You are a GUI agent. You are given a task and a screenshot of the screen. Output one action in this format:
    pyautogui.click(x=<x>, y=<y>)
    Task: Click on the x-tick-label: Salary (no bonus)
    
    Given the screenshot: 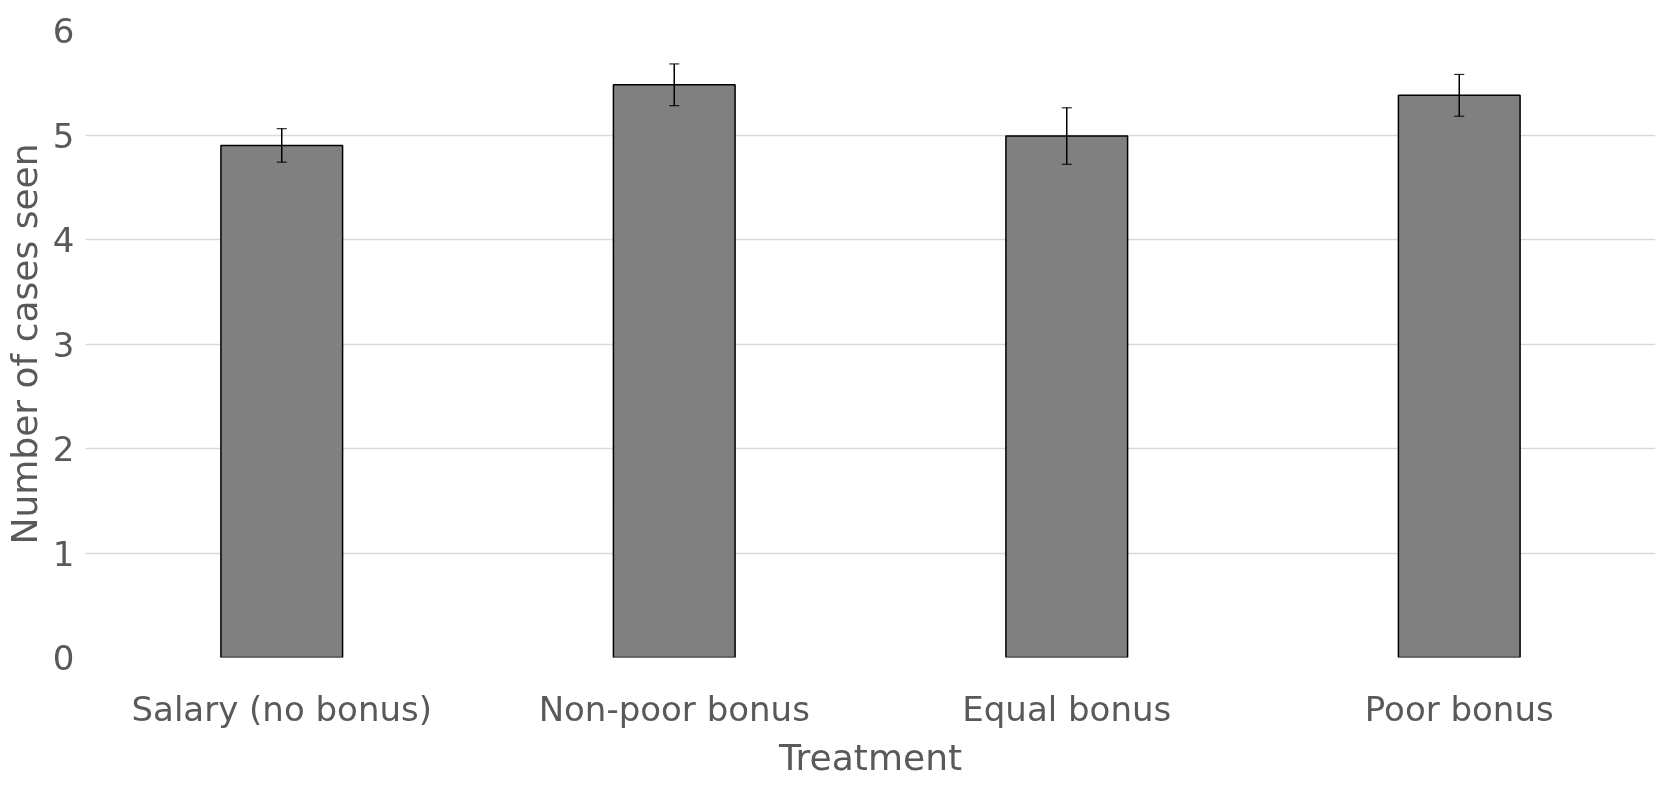 What is the action you would take?
    pyautogui.click(x=282, y=708)
    